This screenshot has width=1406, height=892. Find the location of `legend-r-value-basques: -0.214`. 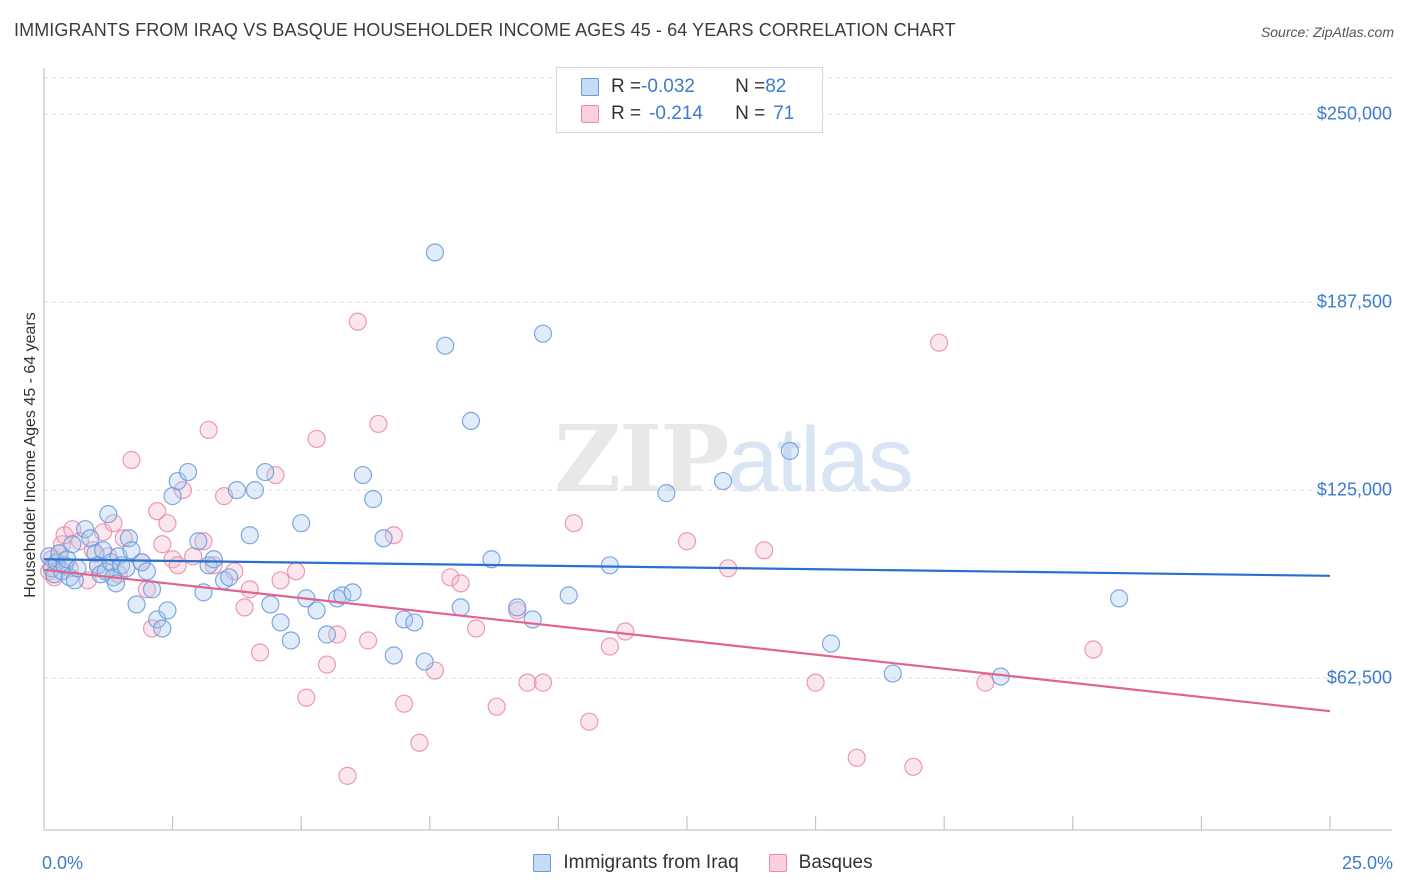

legend-r-value-basques: -0.214 is located at coordinates (676, 113).